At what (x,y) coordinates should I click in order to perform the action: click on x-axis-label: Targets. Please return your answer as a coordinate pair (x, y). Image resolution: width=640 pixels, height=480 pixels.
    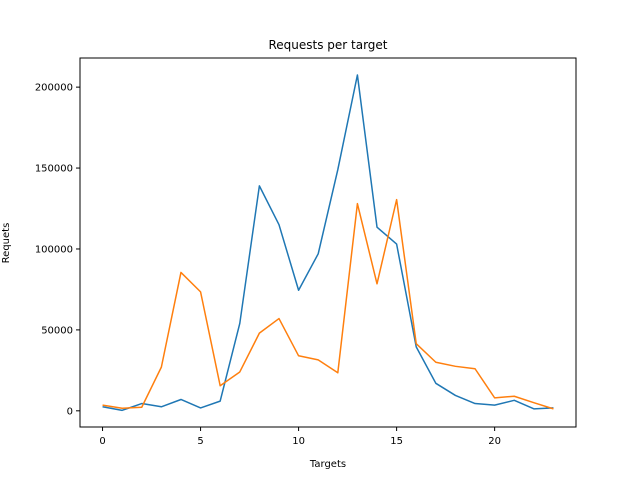
    Looking at the image, I should click on (327, 464).